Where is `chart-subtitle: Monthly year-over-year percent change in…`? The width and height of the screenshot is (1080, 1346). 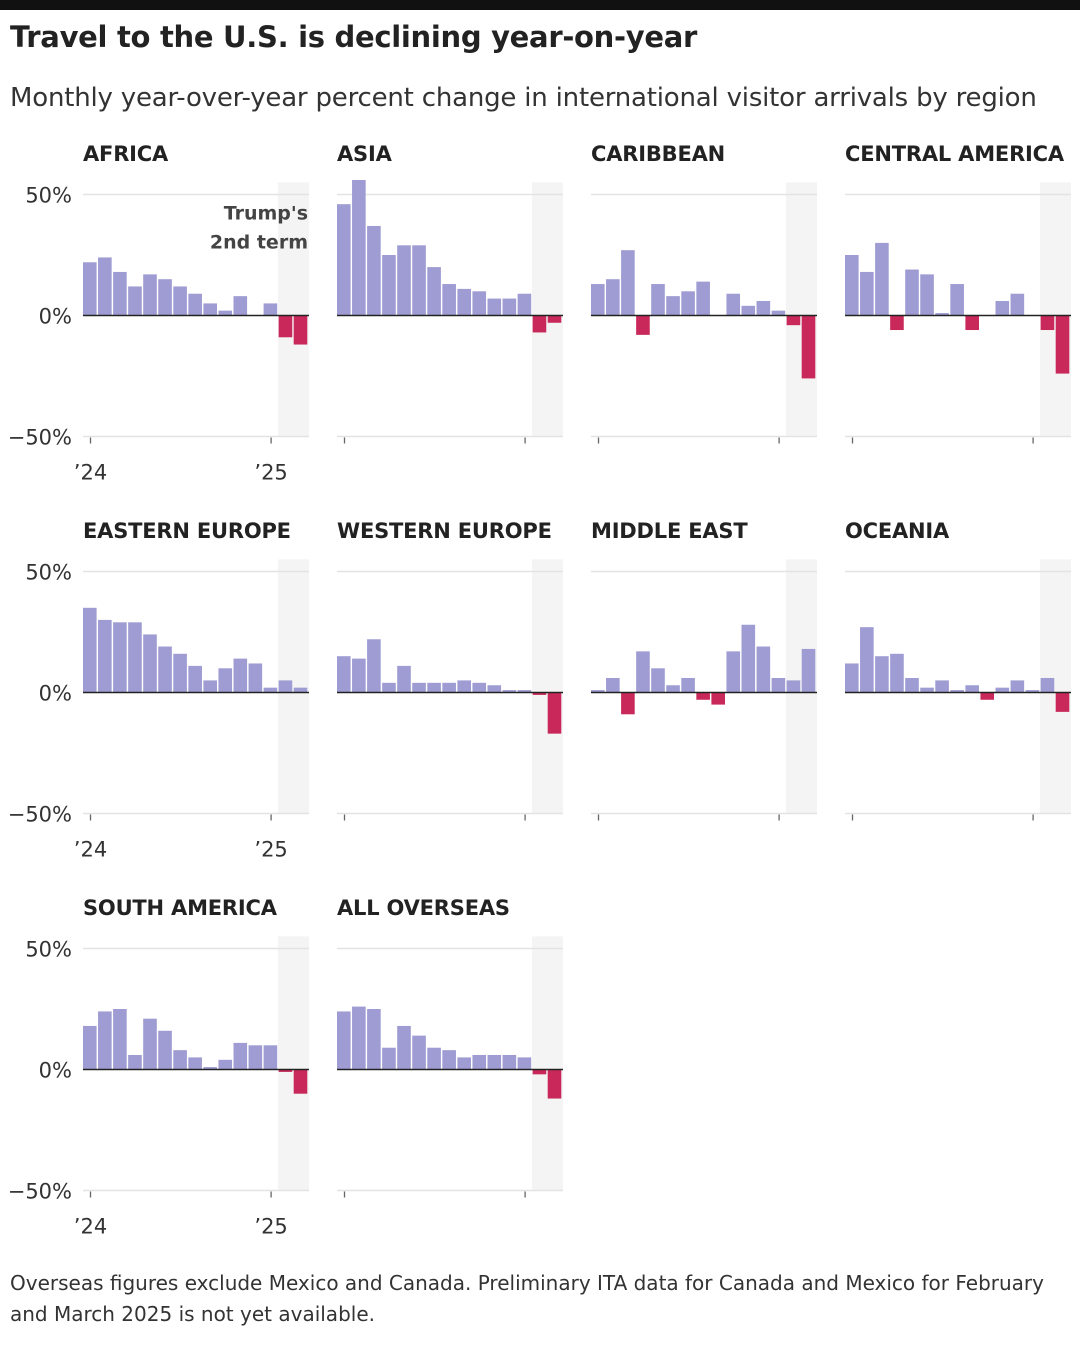 chart-subtitle: Monthly year-over-year percent change in… is located at coordinates (523, 98).